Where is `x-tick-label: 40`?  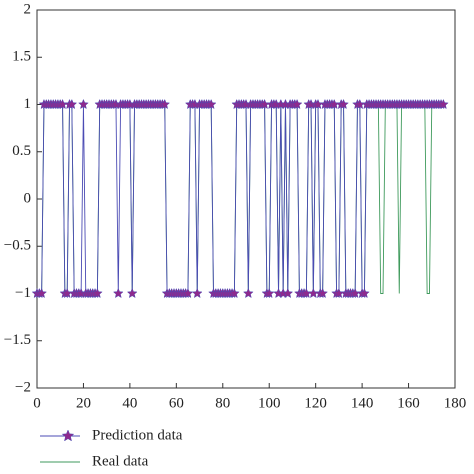
x-tick-label: 40 is located at coordinates (129, 403).